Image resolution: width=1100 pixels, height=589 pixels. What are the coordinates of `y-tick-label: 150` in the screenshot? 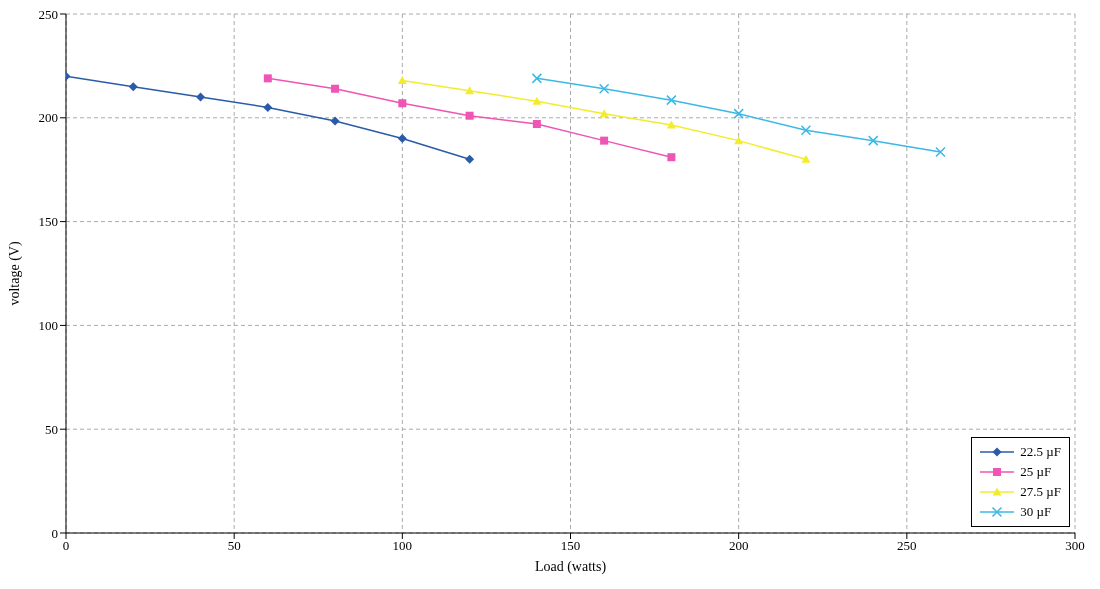 It's located at (48, 222).